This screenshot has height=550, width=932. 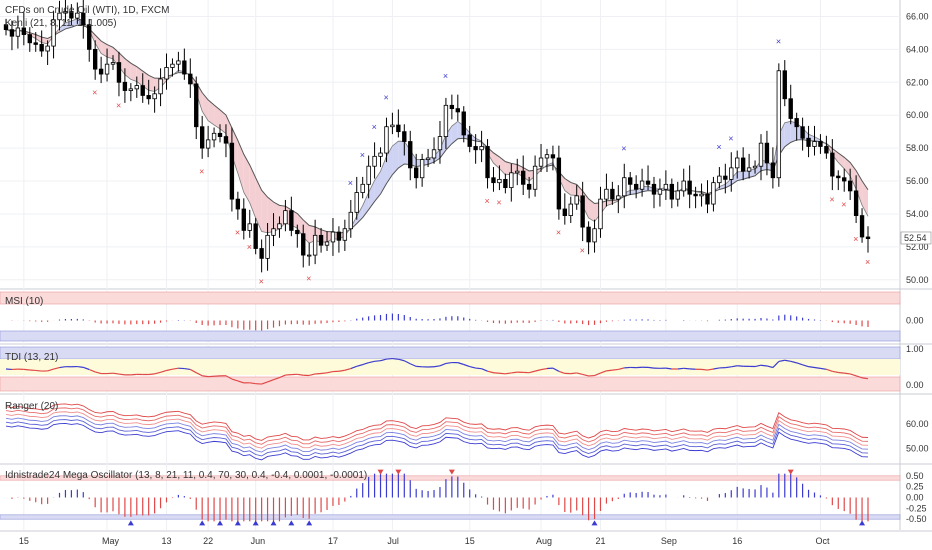 I want to click on main-y-tick-label: 52.00, so click(x=917, y=247).